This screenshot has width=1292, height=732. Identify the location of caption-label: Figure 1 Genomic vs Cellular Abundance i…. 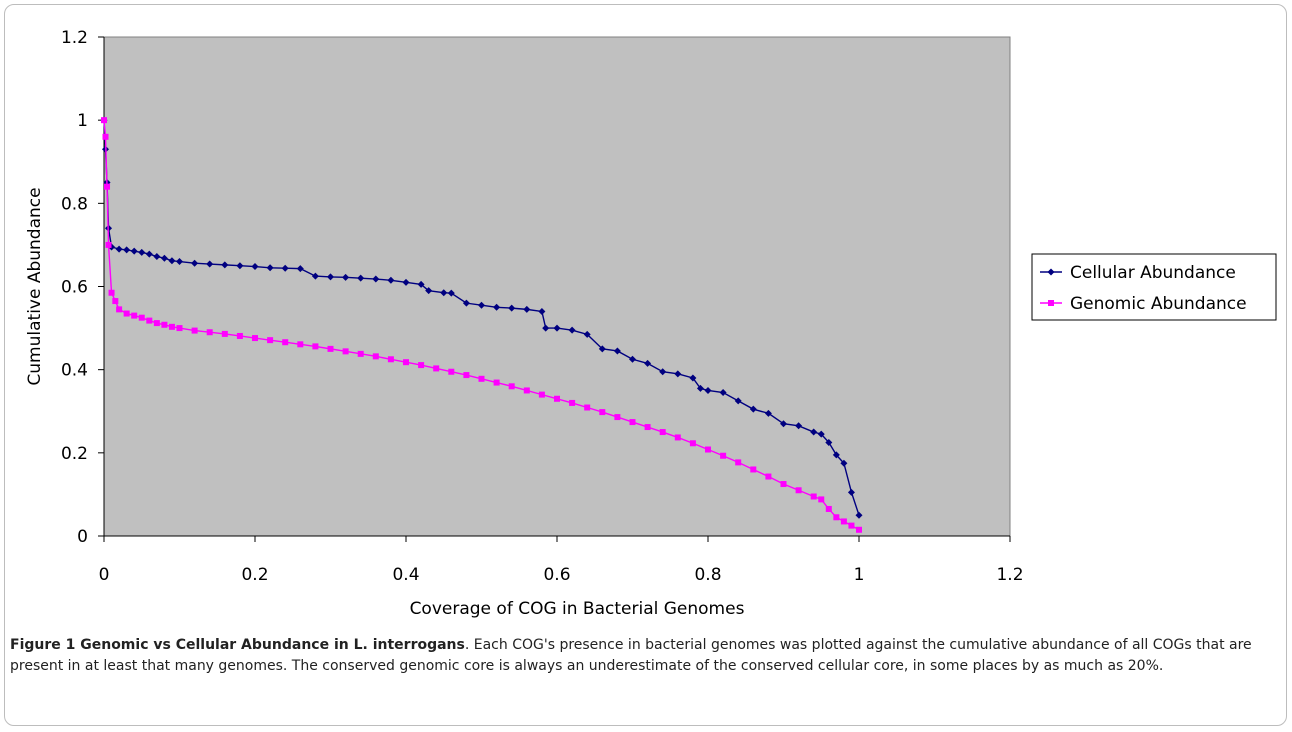
(237, 645).